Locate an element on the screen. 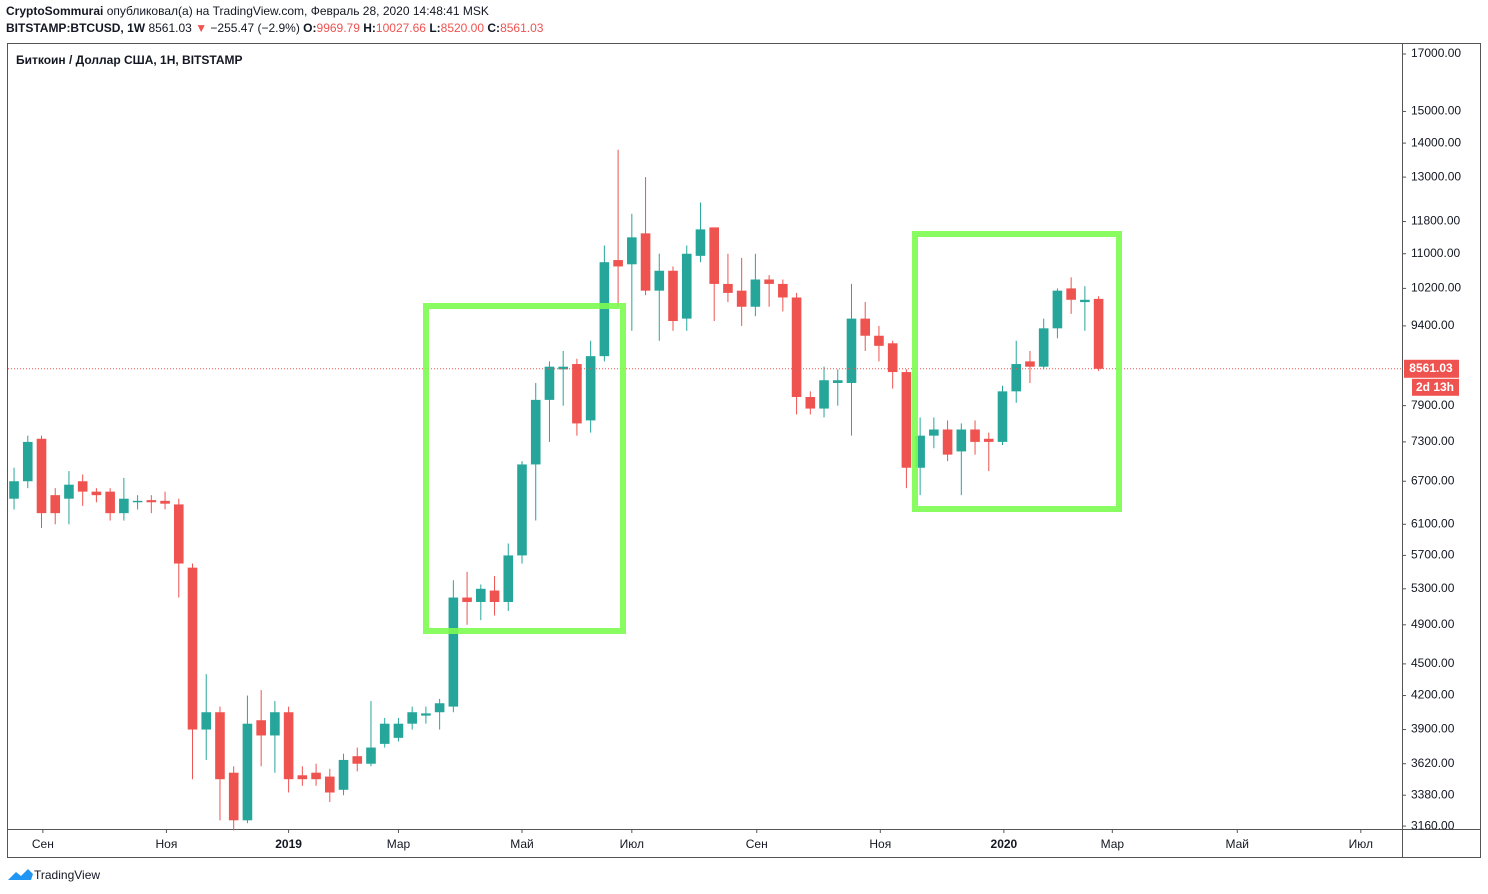 Image resolution: width=1488 pixels, height=894 pixels. countdown-tag is located at coordinates (1435, 387).